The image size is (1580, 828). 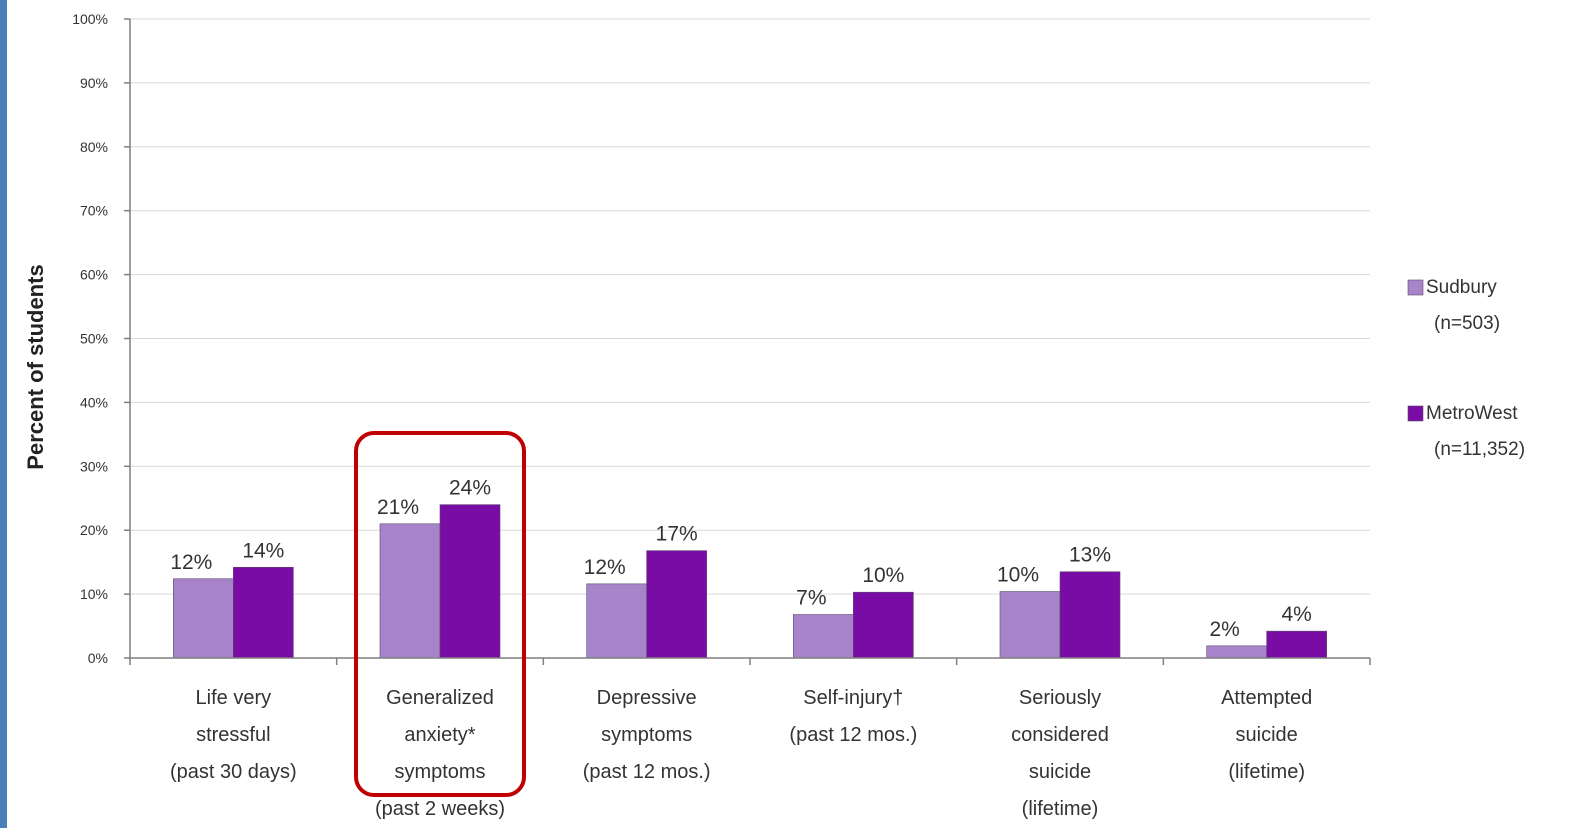 I want to click on legend: Sudbury (n=503) MetroWest (n=11,352), so click(x=1466, y=368).